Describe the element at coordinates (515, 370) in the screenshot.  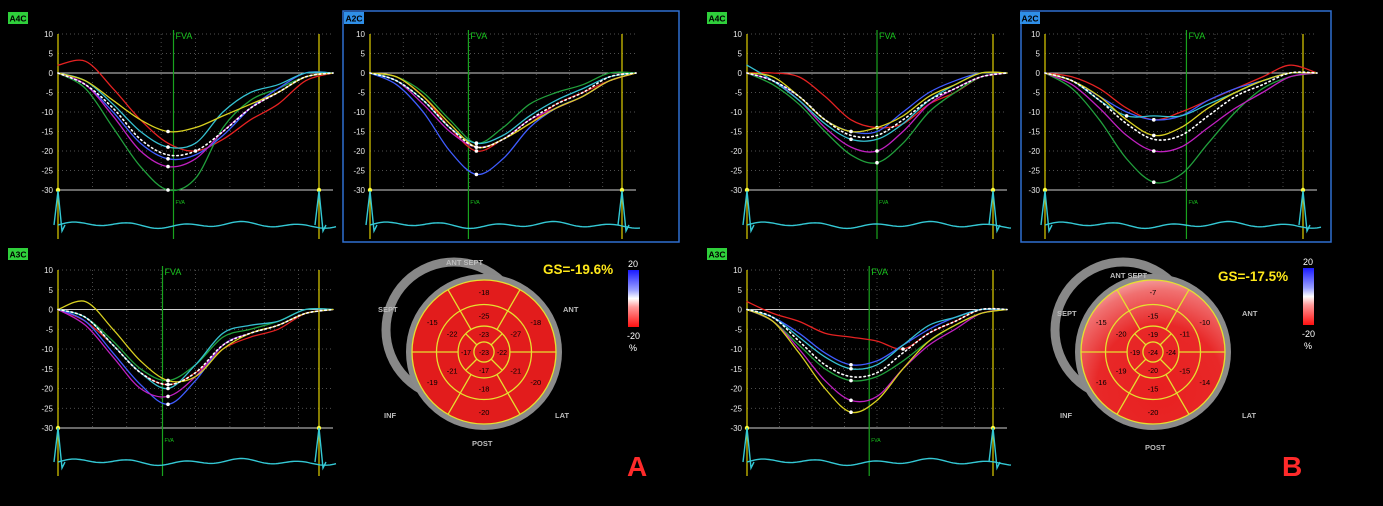
I see `segment-value-mid: -21` at that location.